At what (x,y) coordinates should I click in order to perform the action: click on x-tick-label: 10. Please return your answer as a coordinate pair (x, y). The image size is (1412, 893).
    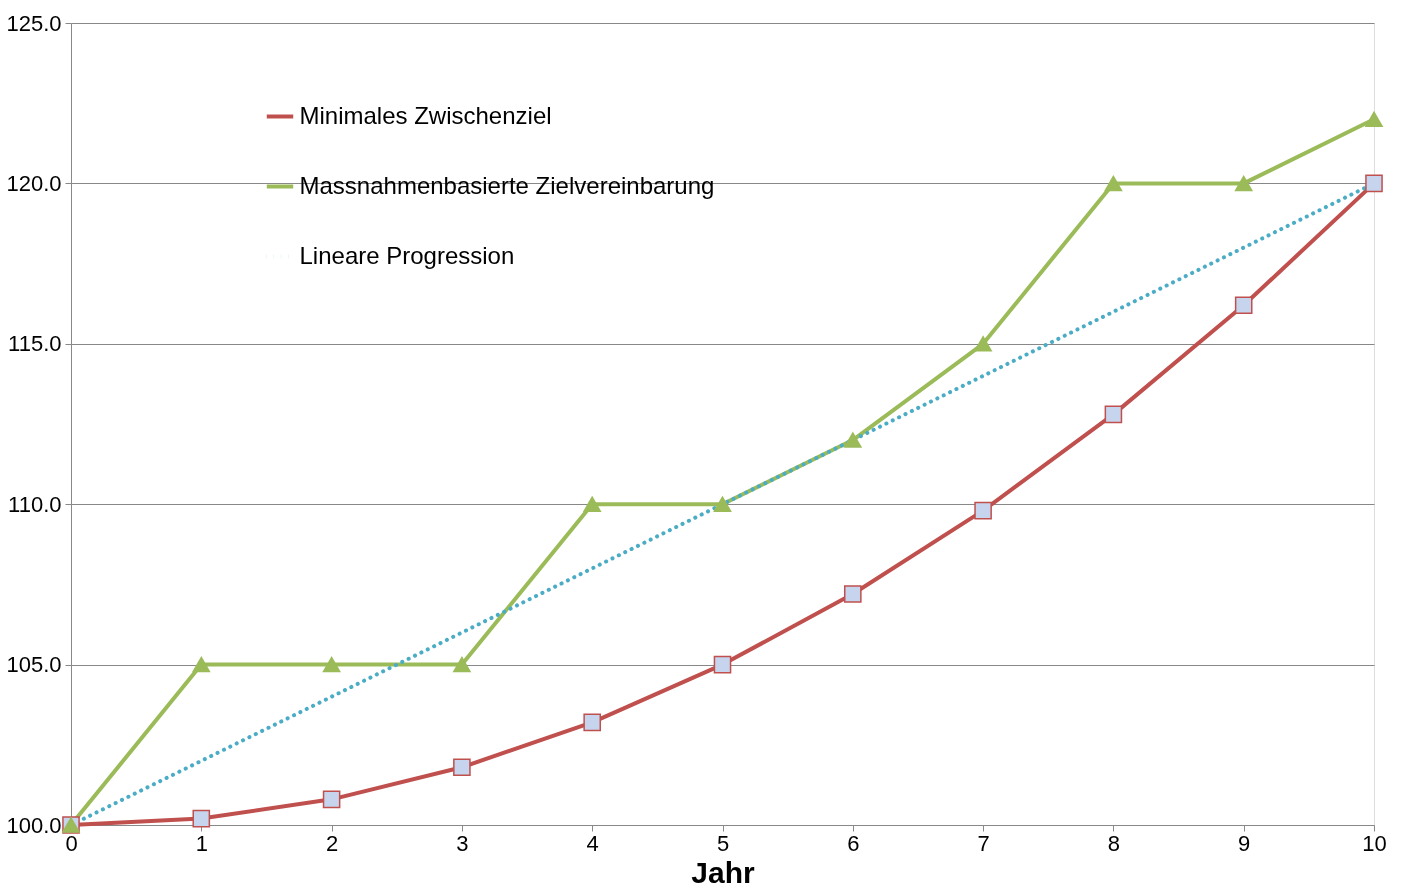
    Looking at the image, I should click on (1374, 843).